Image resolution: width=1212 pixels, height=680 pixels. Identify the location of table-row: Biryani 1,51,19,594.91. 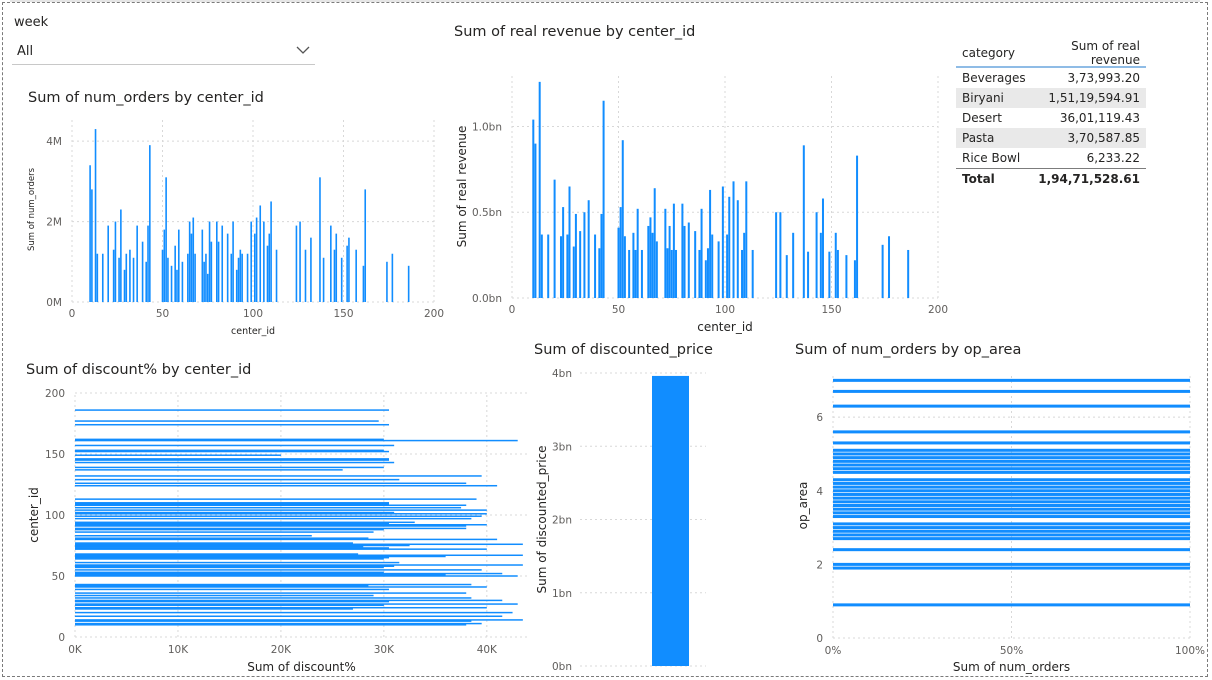
(1051, 98).